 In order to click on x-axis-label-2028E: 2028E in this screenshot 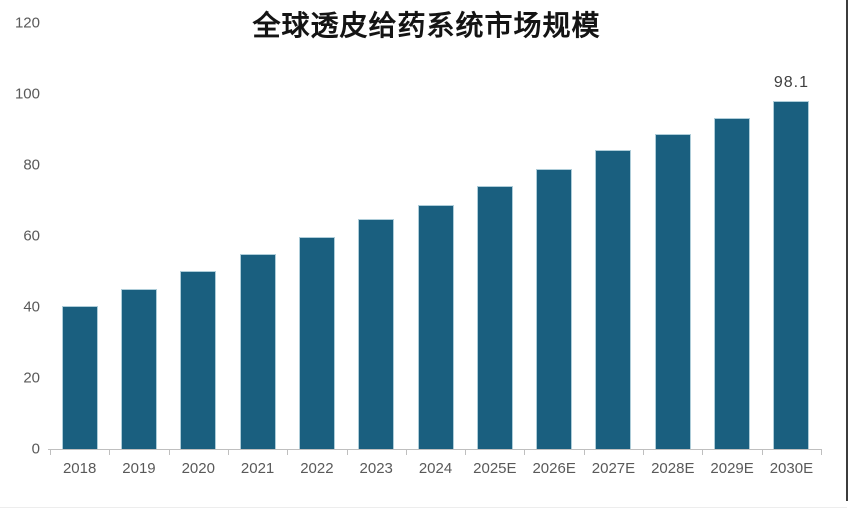, I will do `click(673, 468)`.